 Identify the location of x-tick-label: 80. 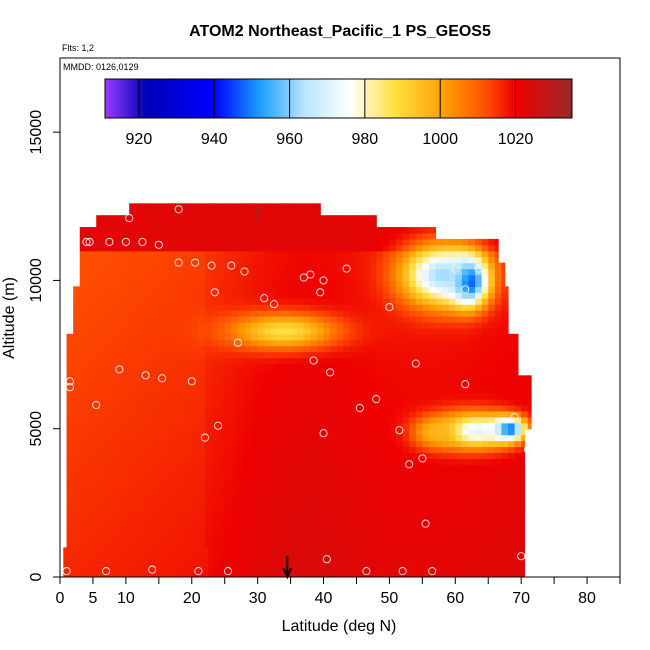
(587, 598).